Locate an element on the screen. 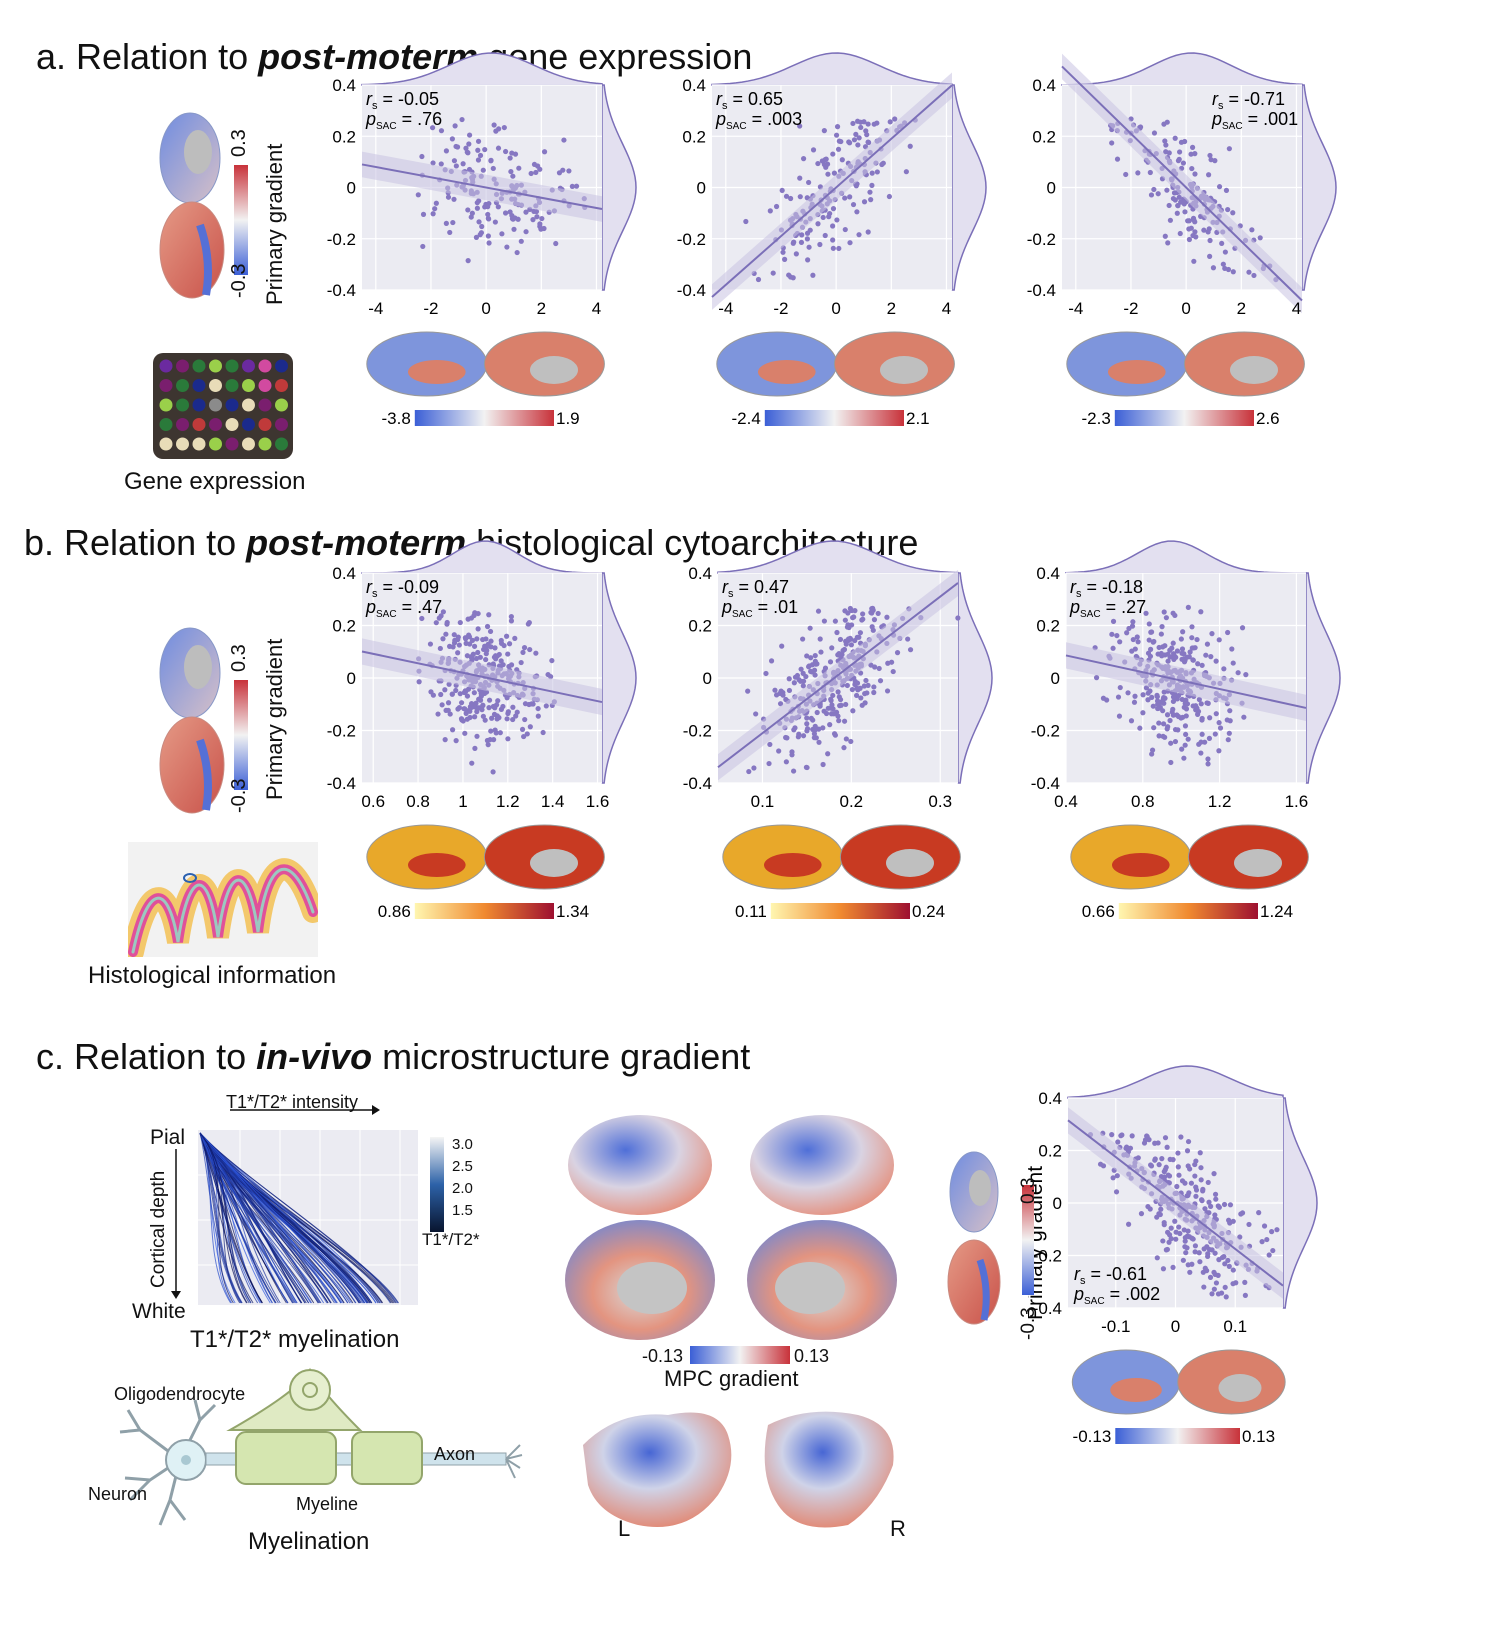  density-right is located at coordinates (969, 187).